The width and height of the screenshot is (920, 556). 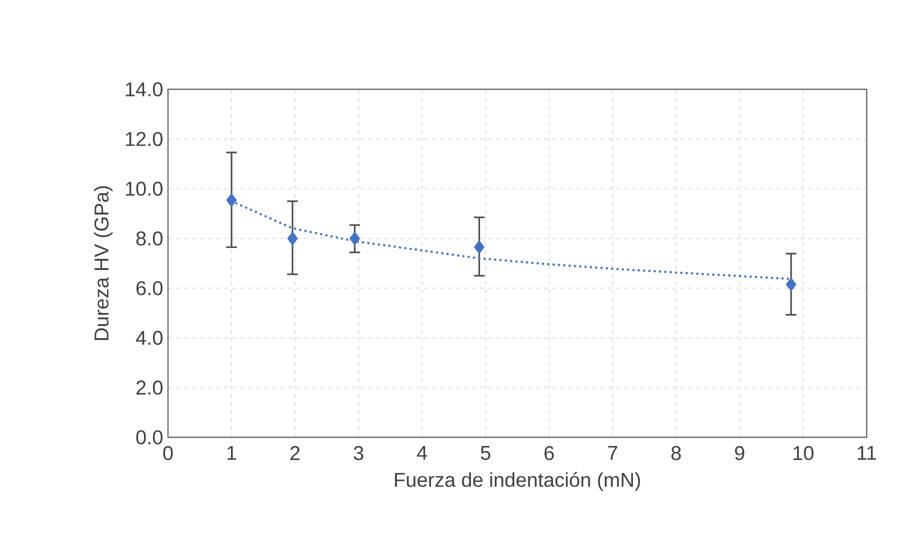 What do you see at coordinates (168, 453) in the screenshot?
I see `x-tick-label: 0` at bounding box center [168, 453].